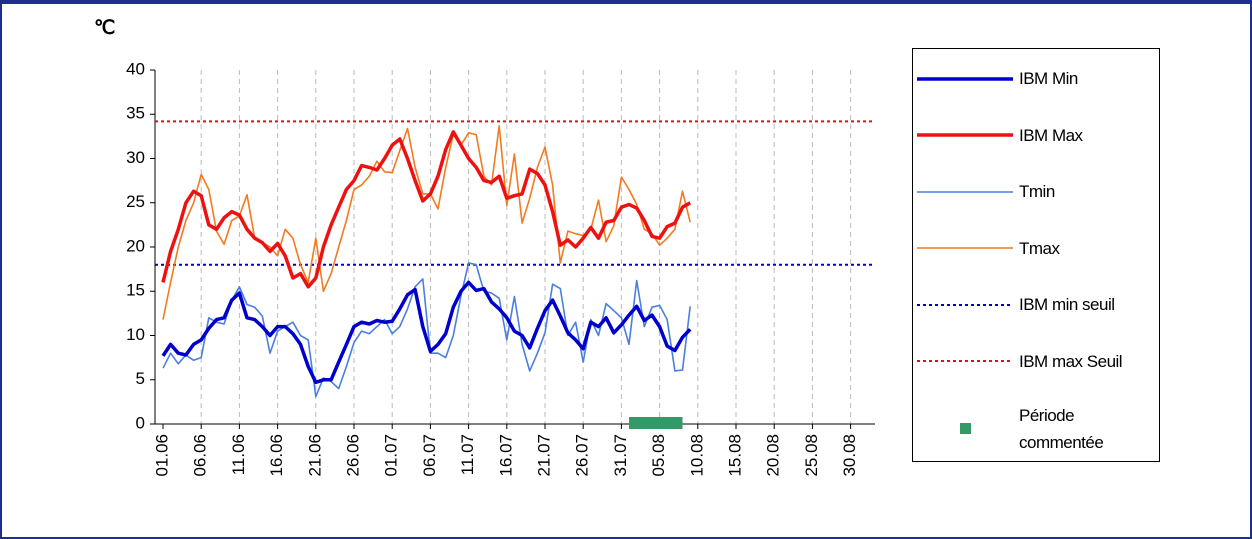  I want to click on legend-label: Tmax, so click(1039, 248).